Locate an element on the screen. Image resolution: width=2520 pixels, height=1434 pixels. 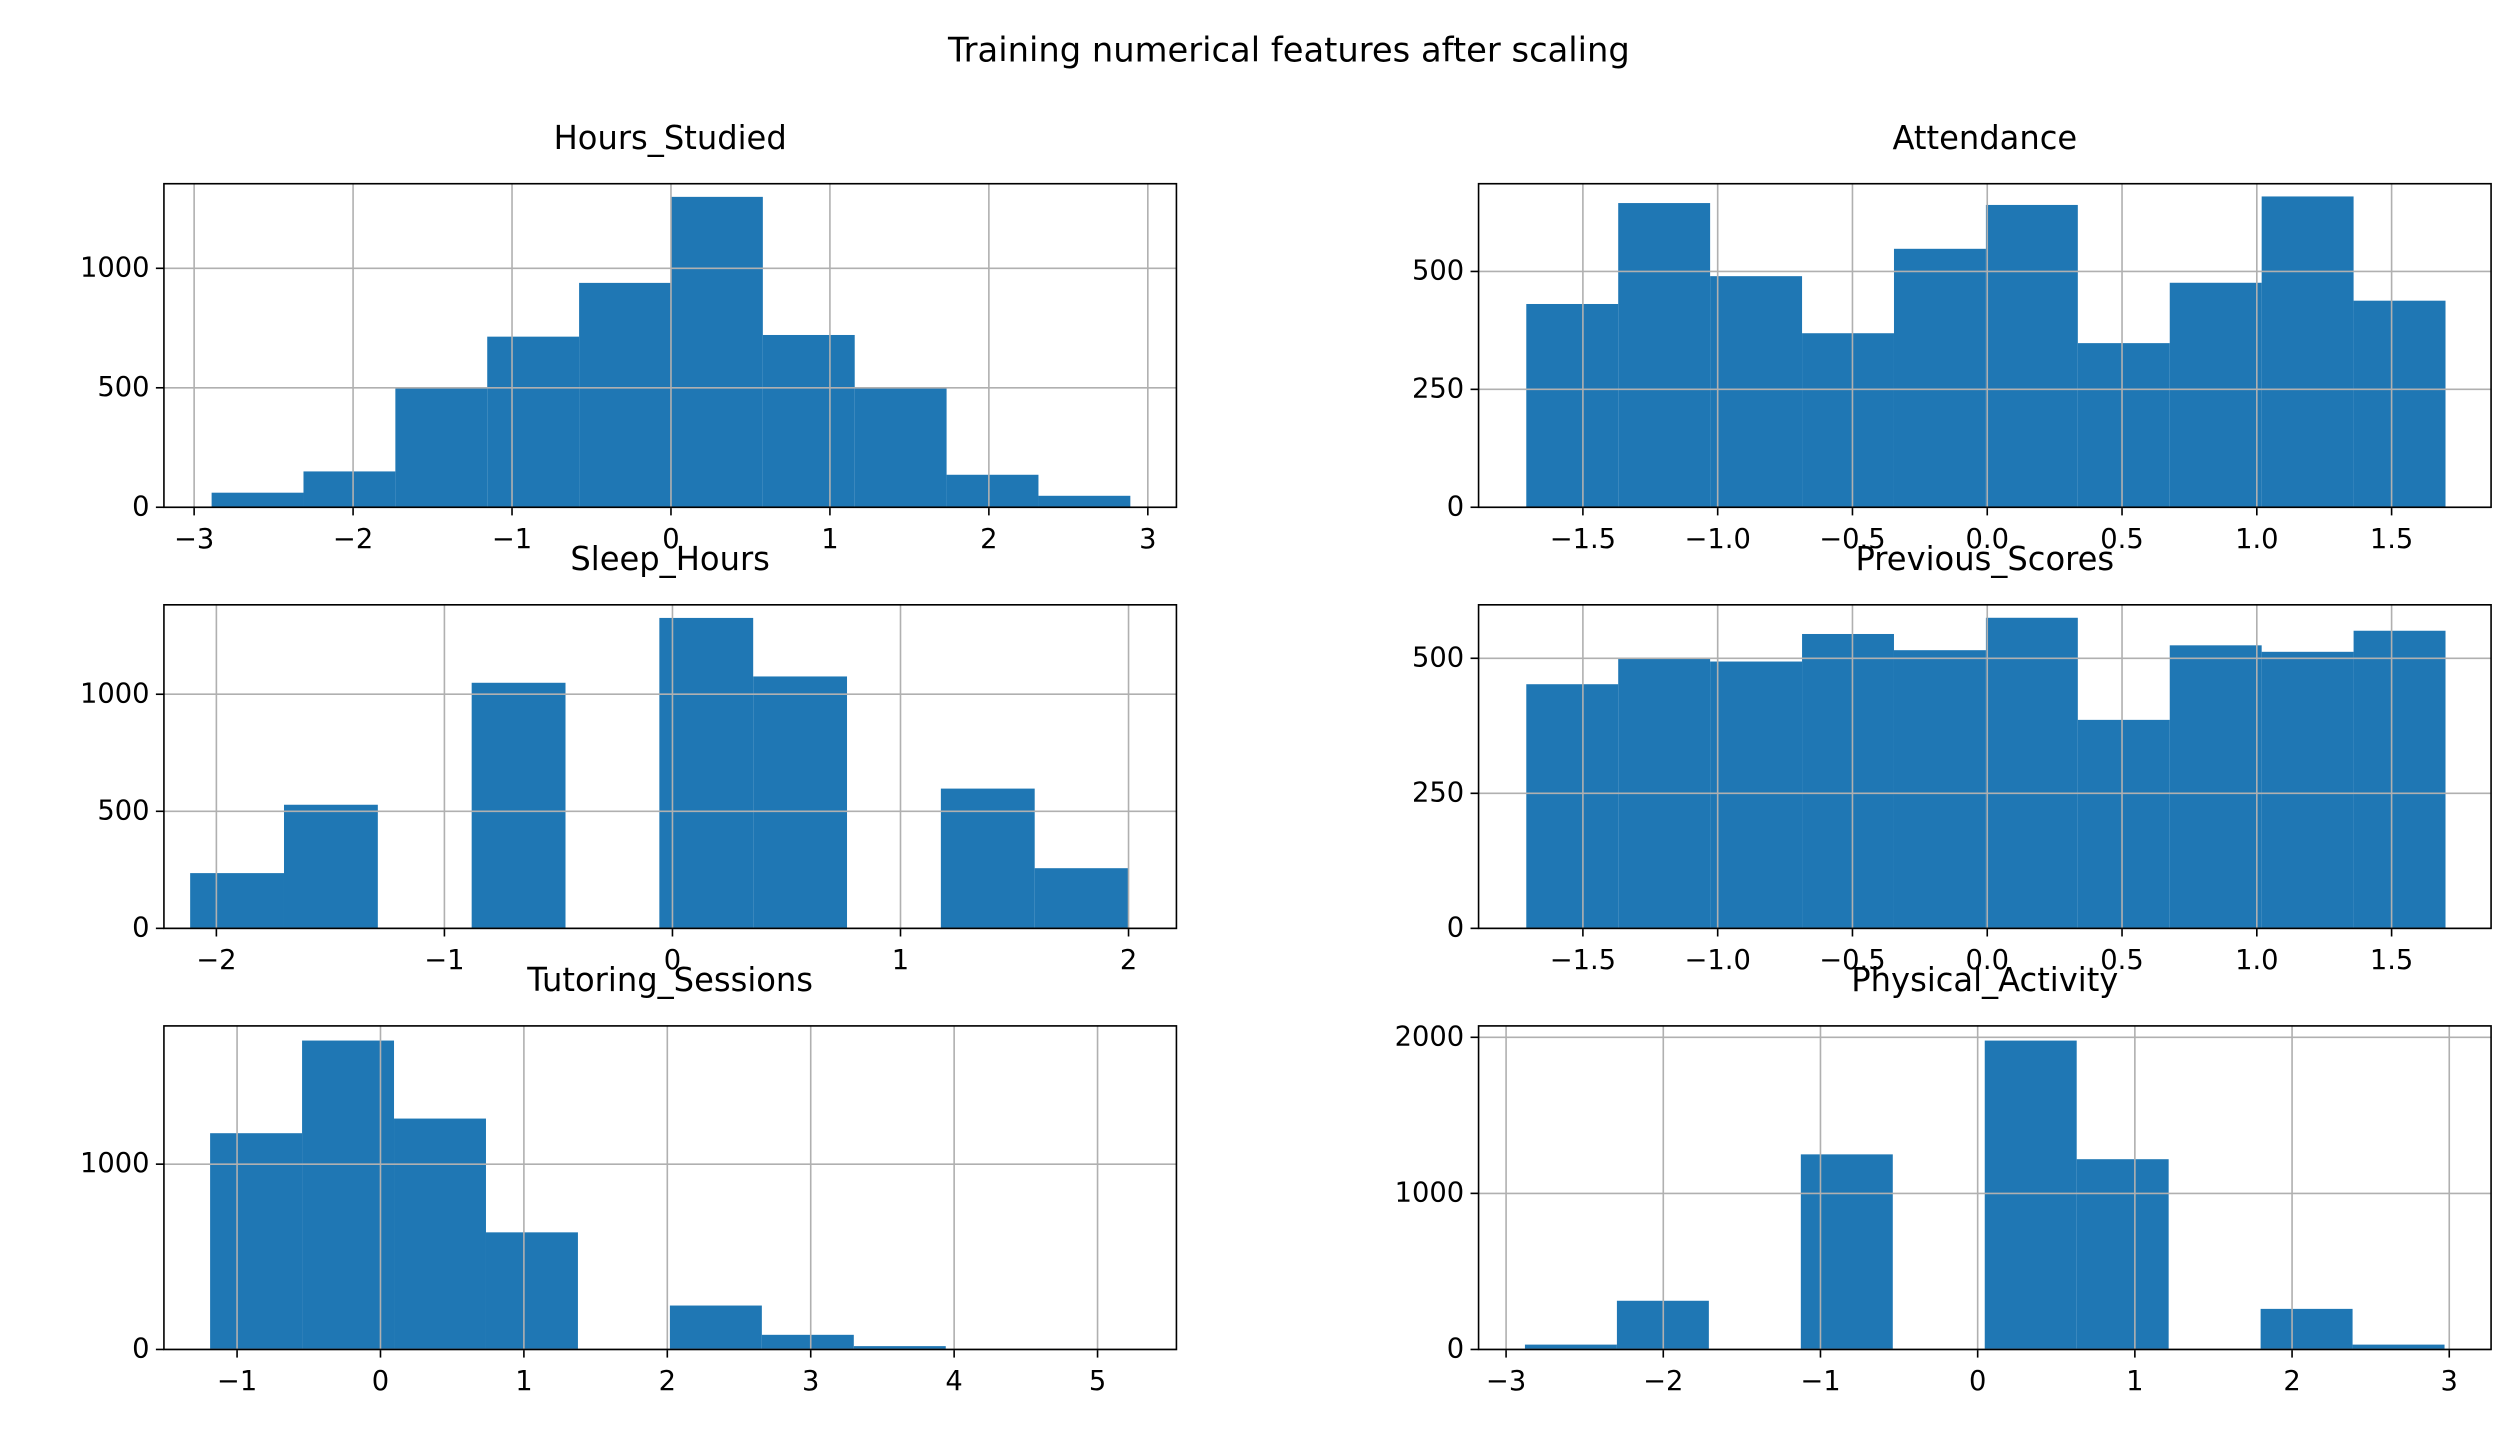
y-tick-label: 2000 is located at coordinates (1430, 1036).